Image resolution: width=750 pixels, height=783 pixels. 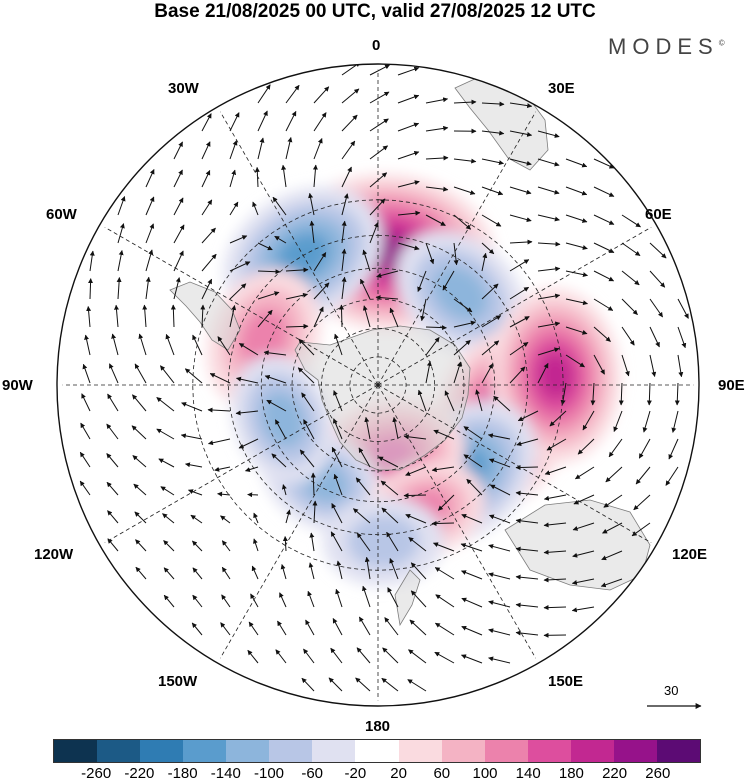 I want to click on south-america-land, so click(x=205, y=316).